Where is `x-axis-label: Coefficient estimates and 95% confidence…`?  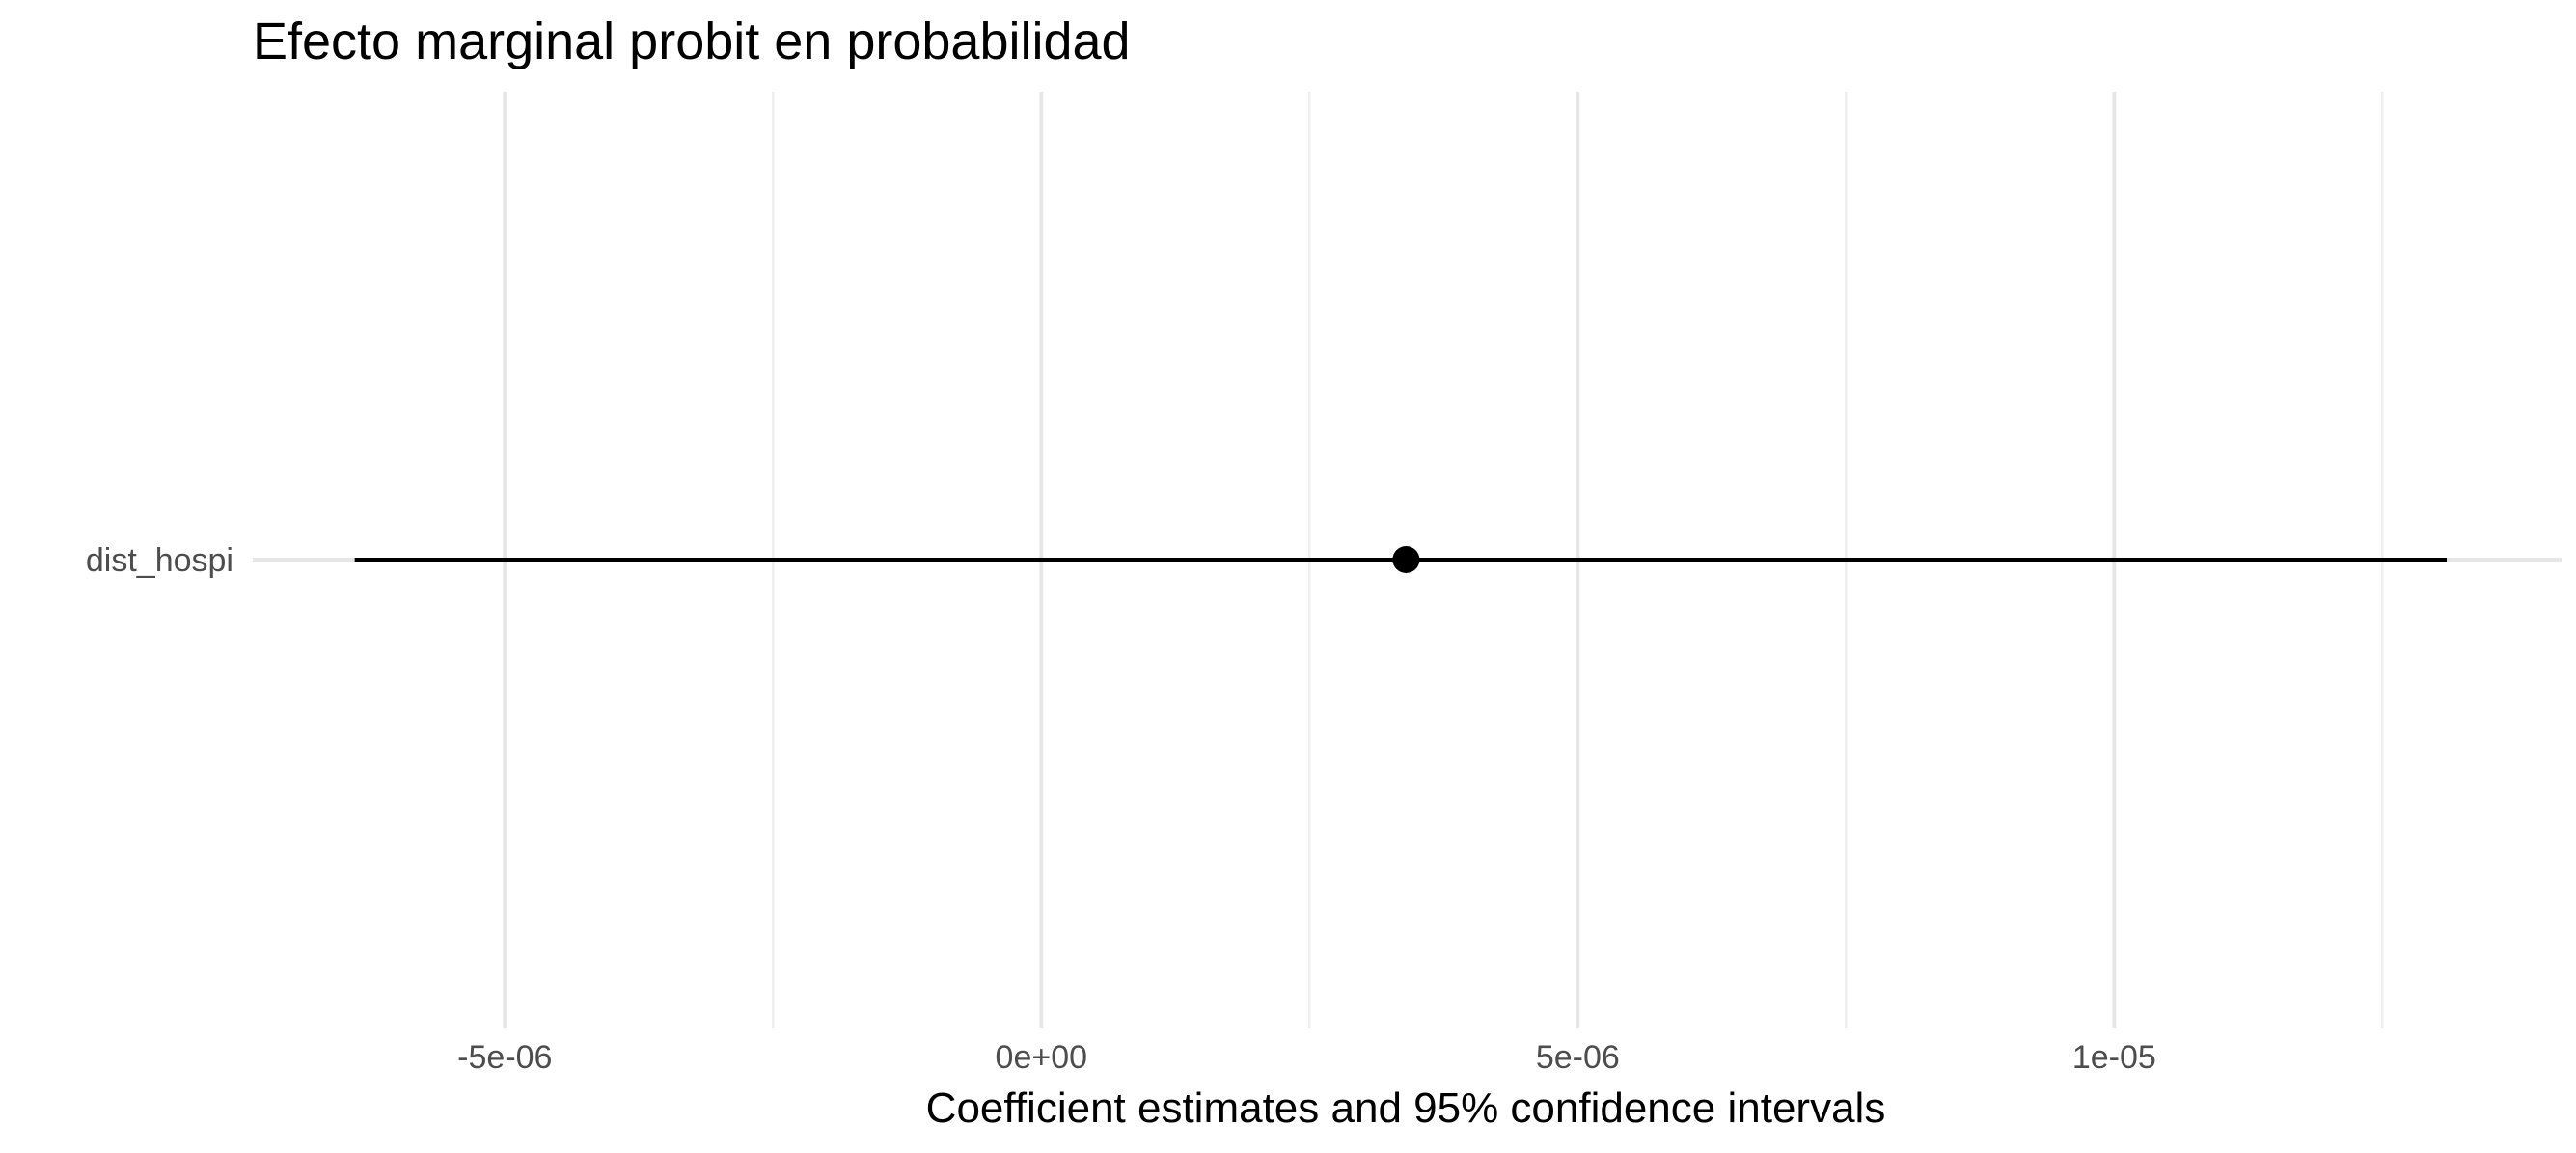
x-axis-label: Coefficient estimates and 95% confidence… is located at coordinates (1406, 1108).